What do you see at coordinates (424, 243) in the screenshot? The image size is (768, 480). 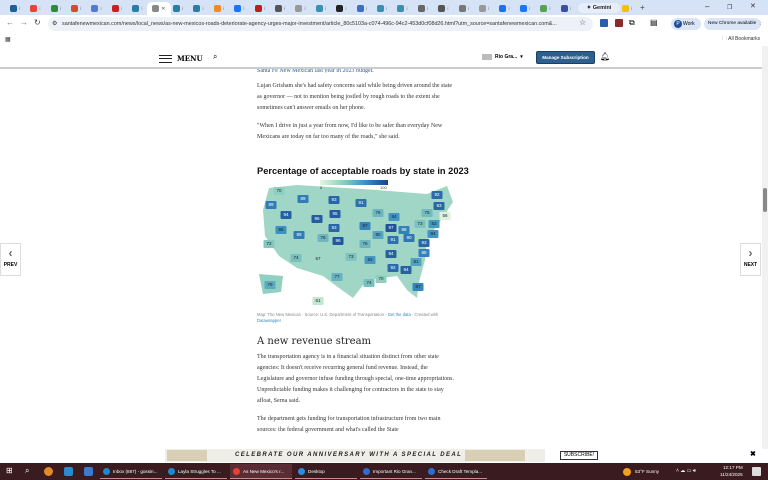 I see `state-va: 93` at bounding box center [424, 243].